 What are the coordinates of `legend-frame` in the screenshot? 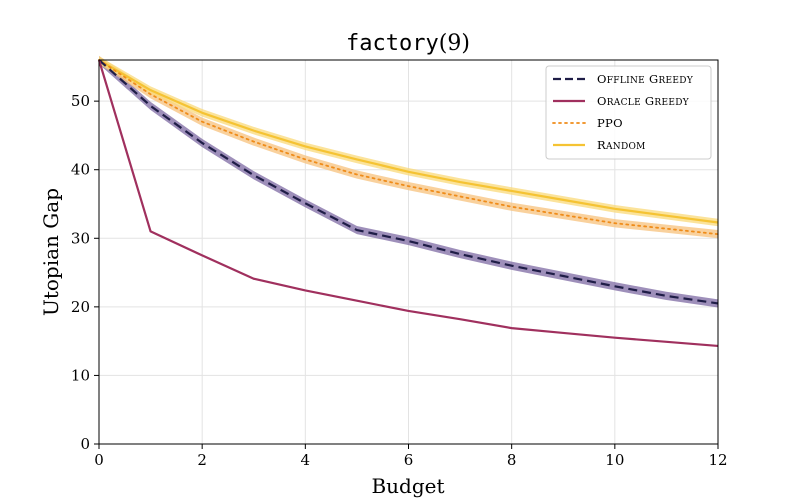 It's located at (628, 112).